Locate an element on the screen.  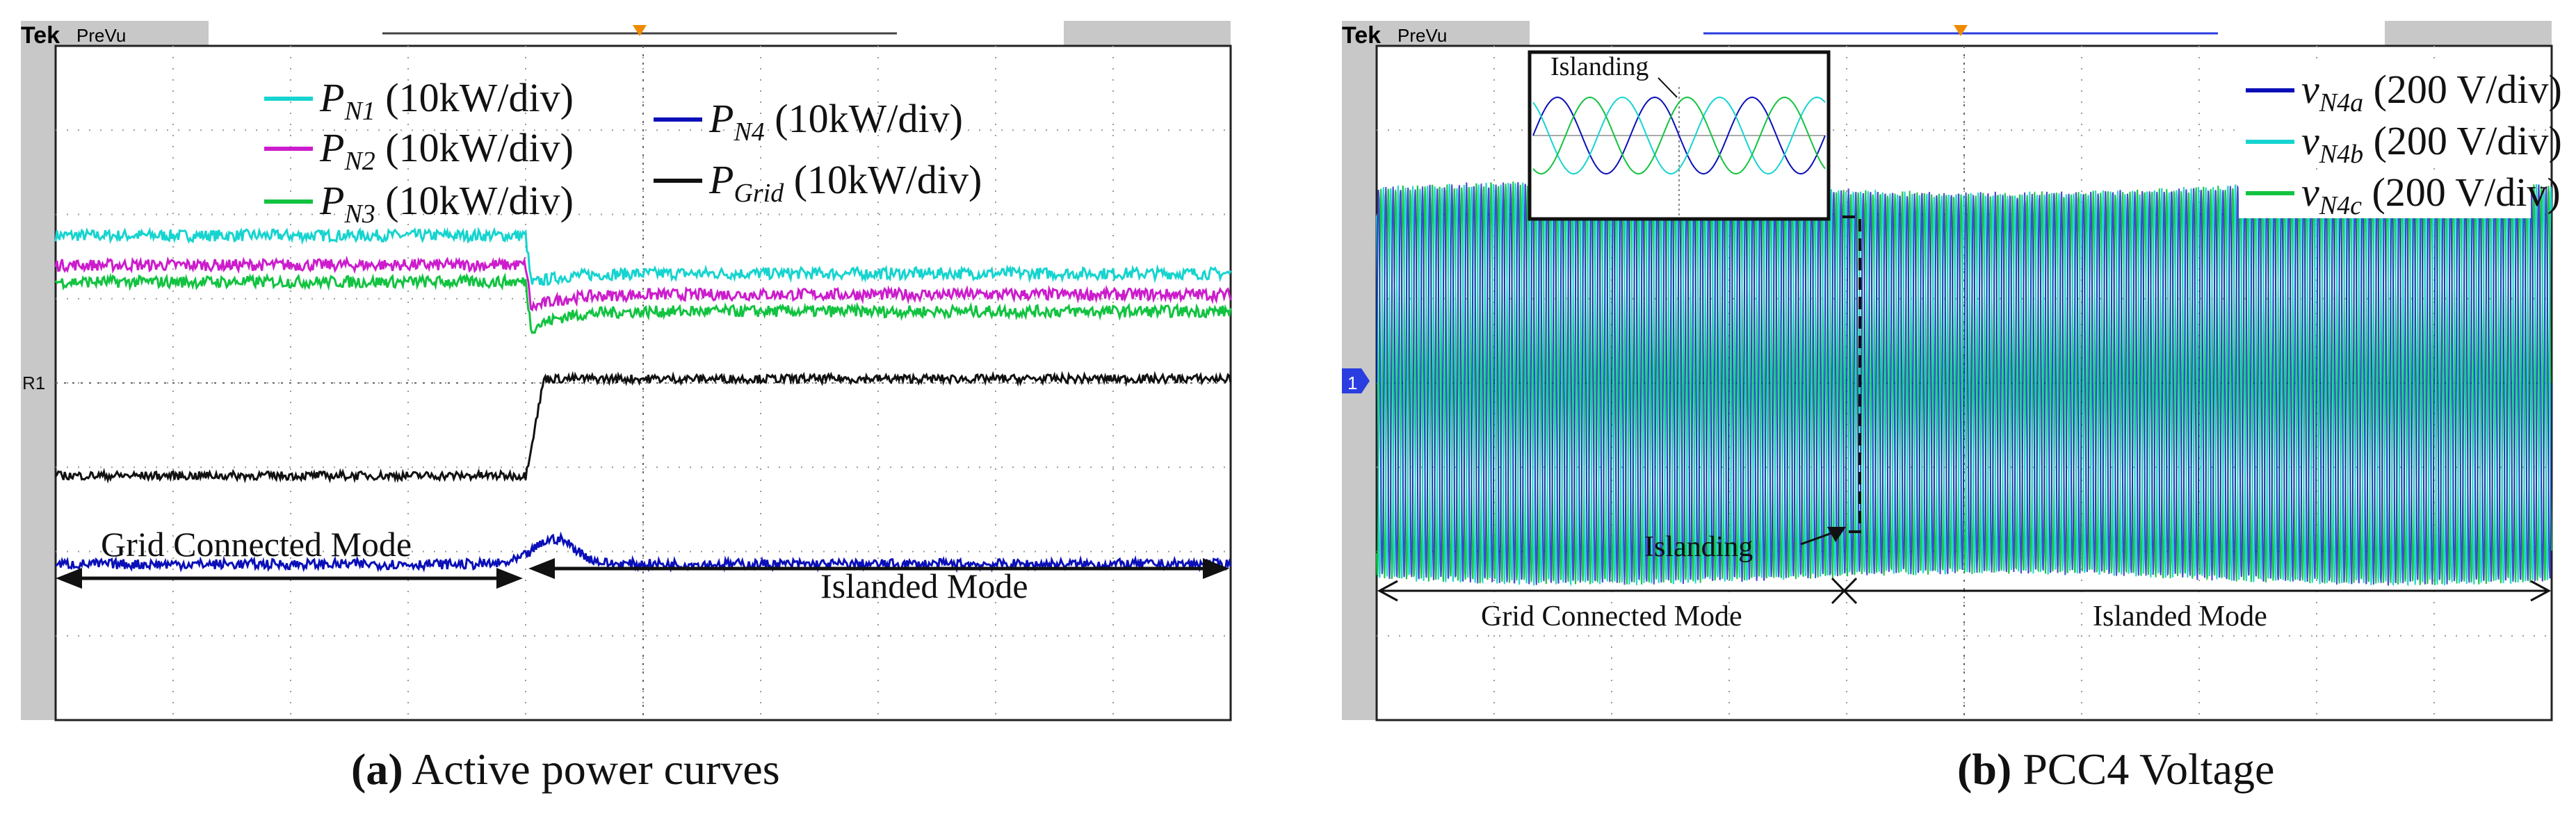
inset-trace-n4b is located at coordinates (1679, 135).